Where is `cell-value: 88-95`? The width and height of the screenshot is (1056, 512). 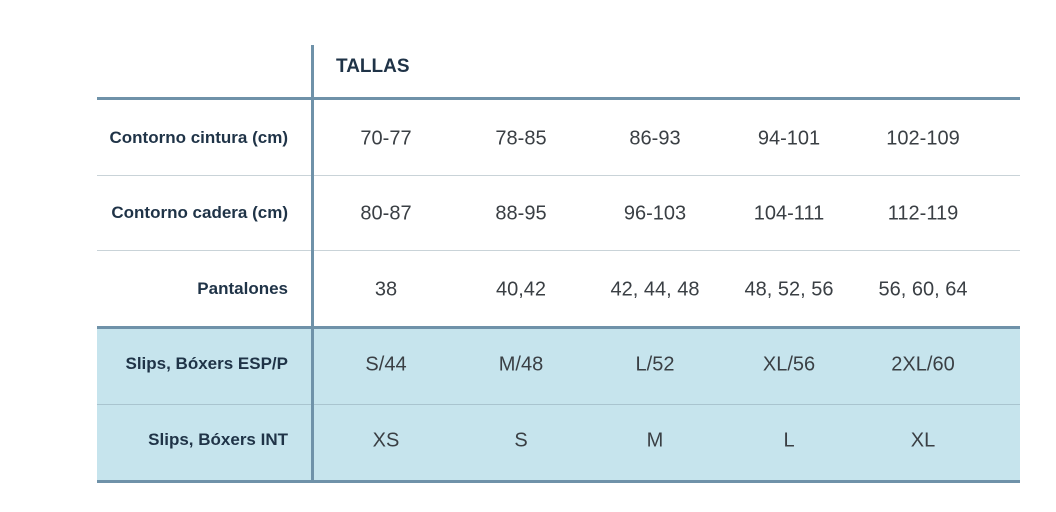 cell-value: 88-95 is located at coordinates (521, 213).